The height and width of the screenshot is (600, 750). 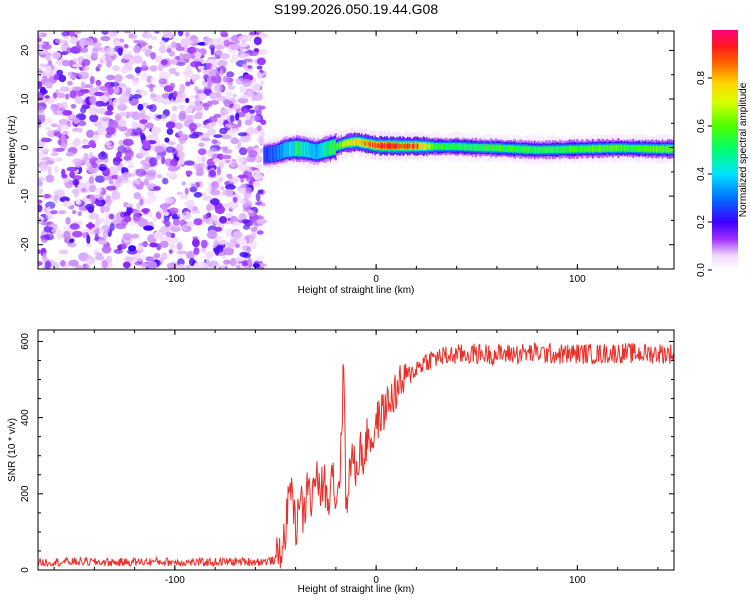 I want to click on x-tick-label: 0, so click(x=376, y=279).